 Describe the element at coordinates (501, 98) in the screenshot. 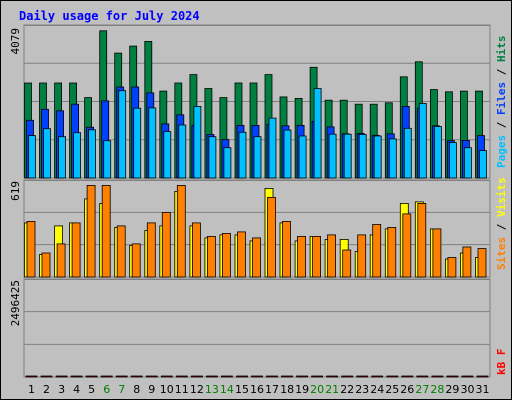

I see `axis-label-files: Files` at that location.